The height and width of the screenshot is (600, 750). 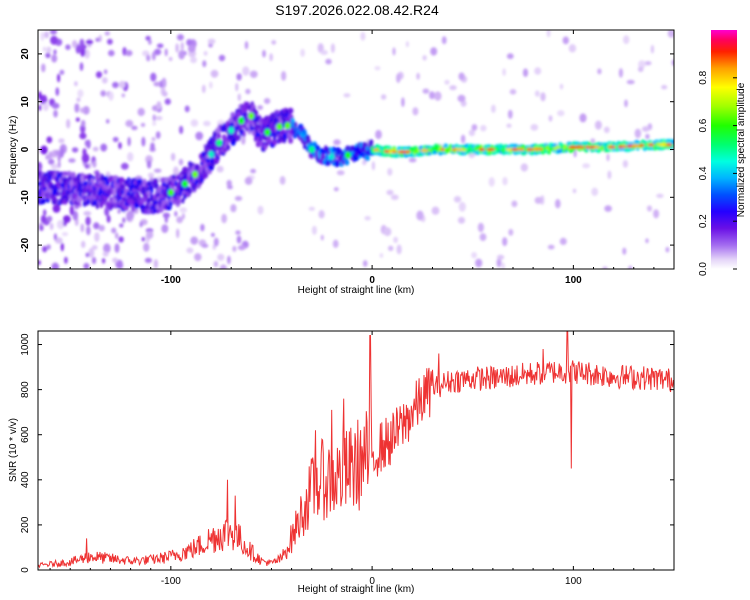 What do you see at coordinates (25, 197) in the screenshot?
I see `y-tick-label: -10` at bounding box center [25, 197].